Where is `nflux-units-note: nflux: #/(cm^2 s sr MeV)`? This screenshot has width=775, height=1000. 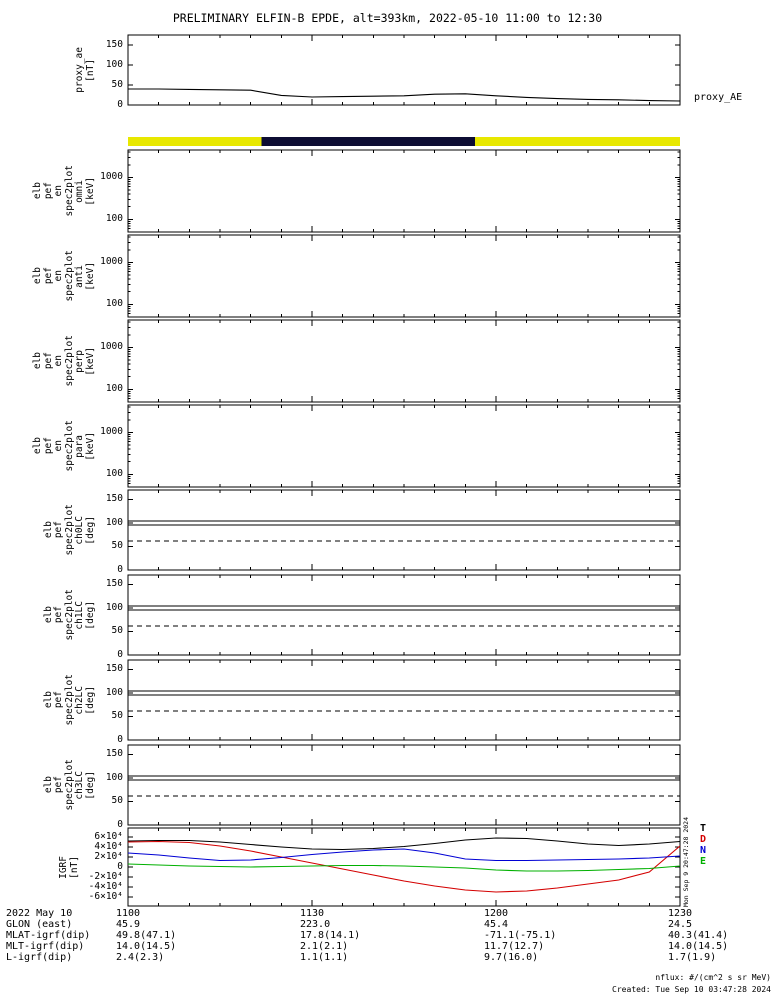
nflux-units-note: nflux: #/(cm^2 s sr MeV) is located at coordinates (713, 977).